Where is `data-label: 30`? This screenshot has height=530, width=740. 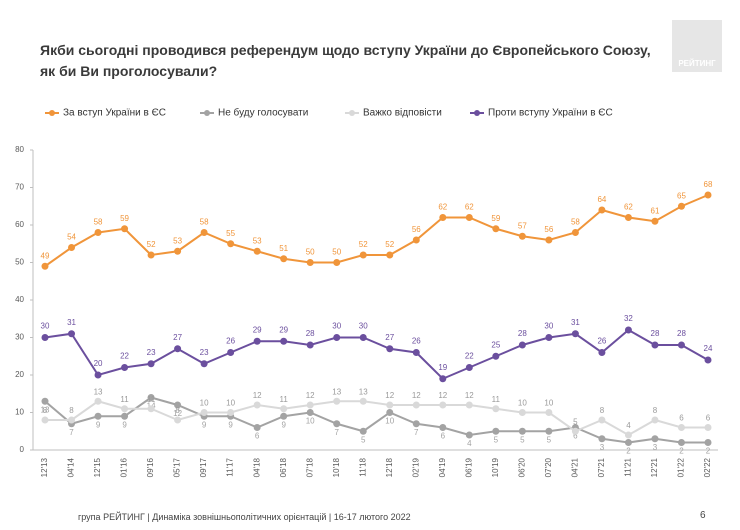 data-label: 30 is located at coordinates (45, 326).